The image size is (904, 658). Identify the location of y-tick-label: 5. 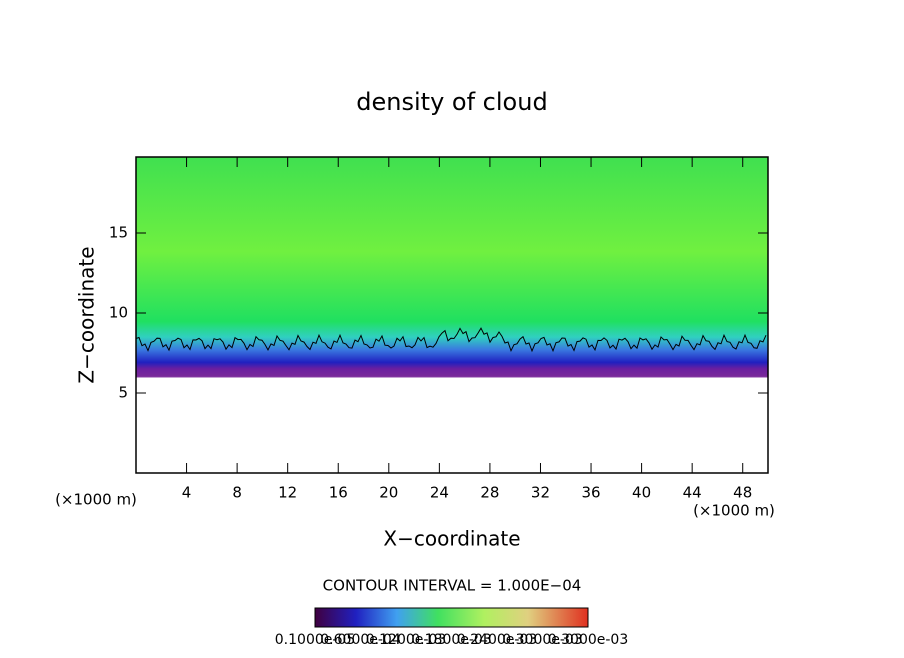
(123, 393).